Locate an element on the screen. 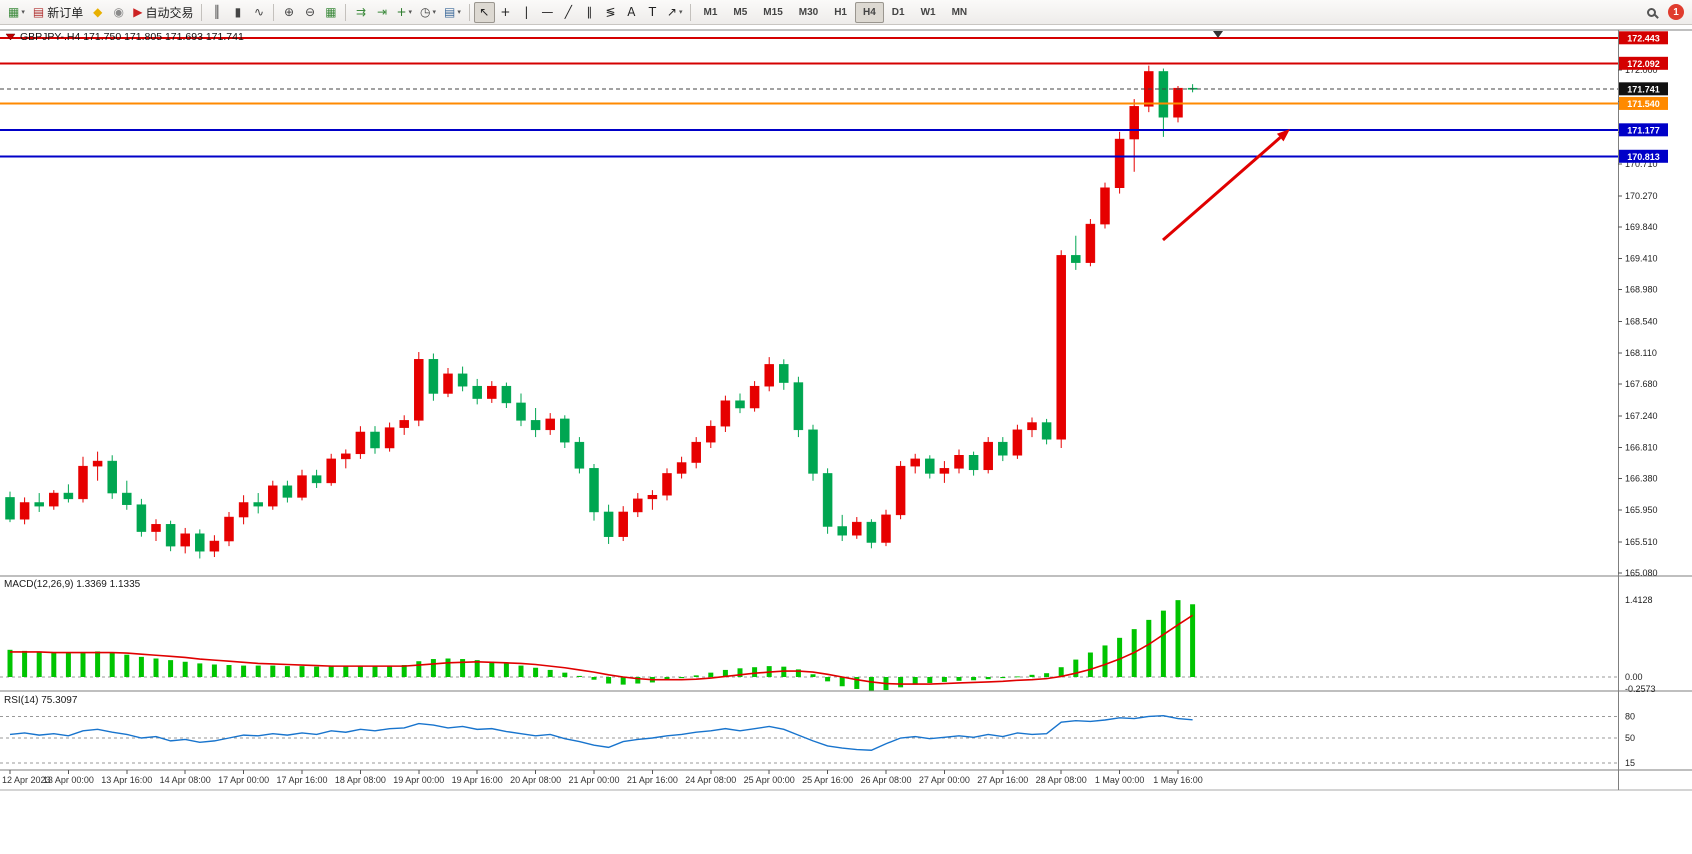 This screenshot has width=1692, height=854. tf-w1: W1 is located at coordinates (928, 12).